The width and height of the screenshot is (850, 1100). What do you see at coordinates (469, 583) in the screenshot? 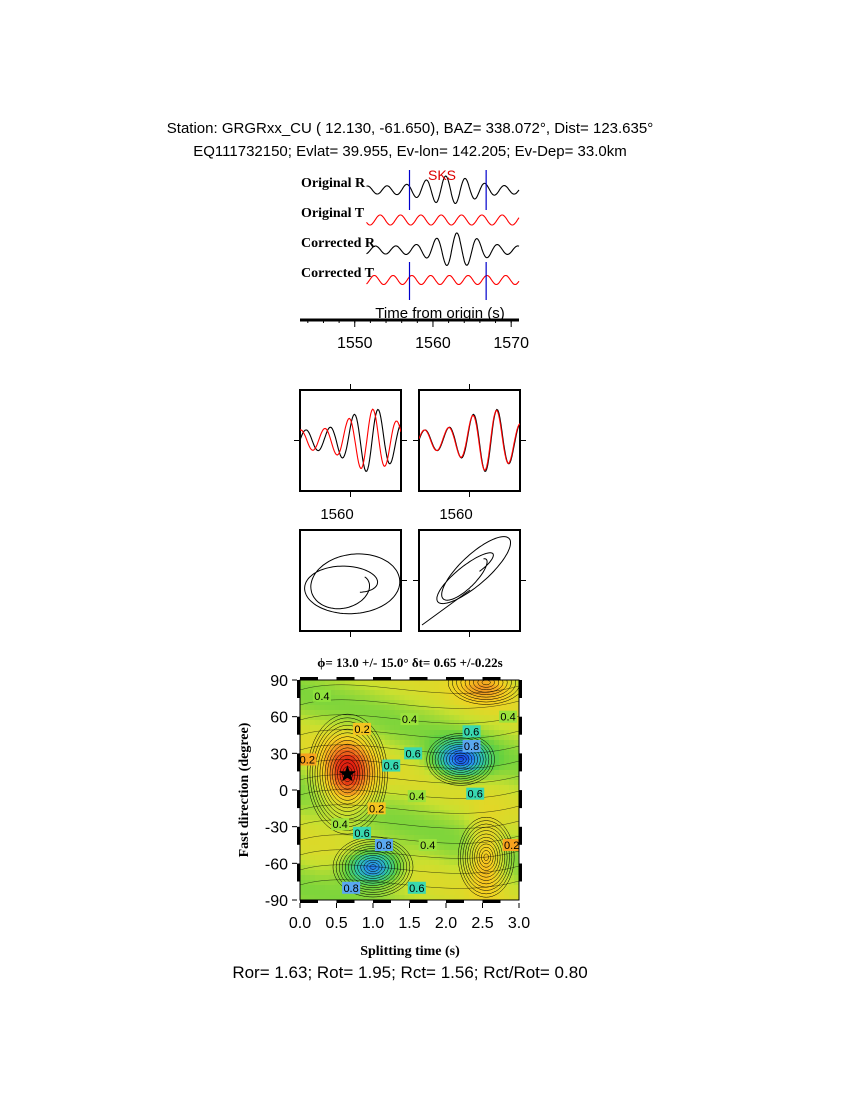
I see `particle-motion-corrected` at bounding box center [469, 583].